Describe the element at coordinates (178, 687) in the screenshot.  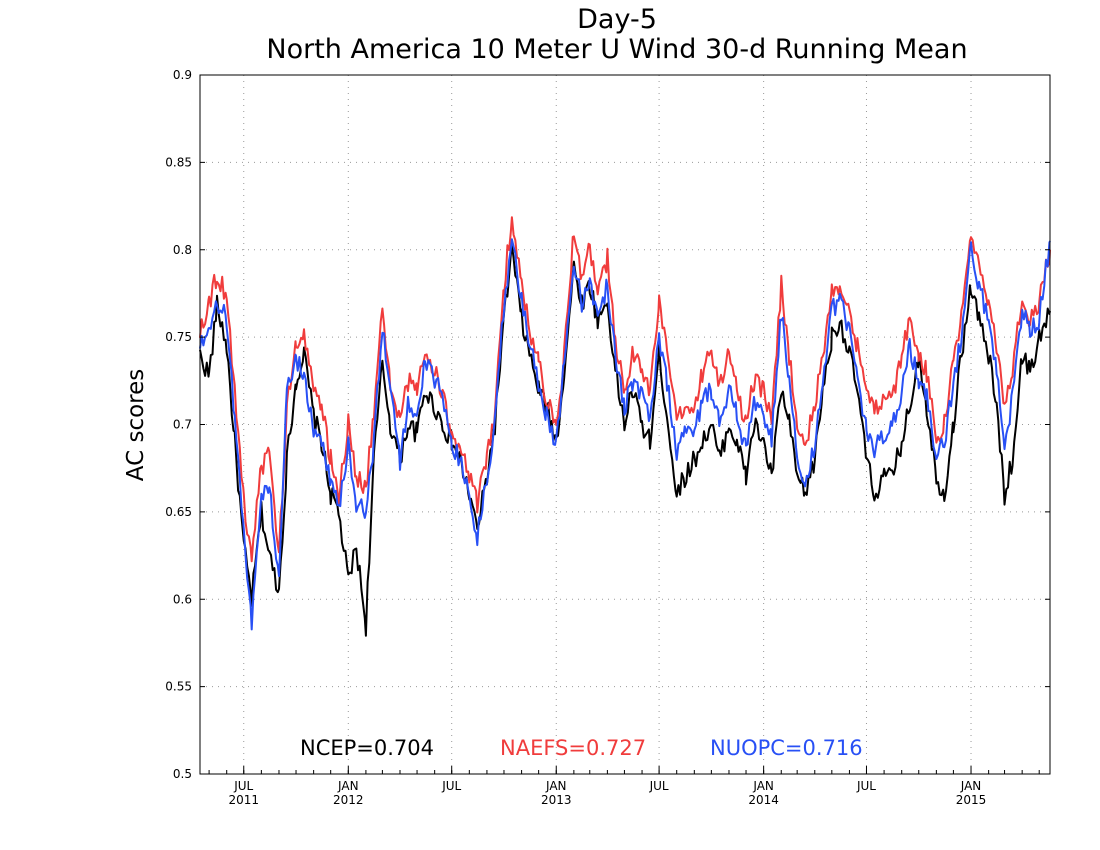
I see `y-tick-label: 0.55` at that location.